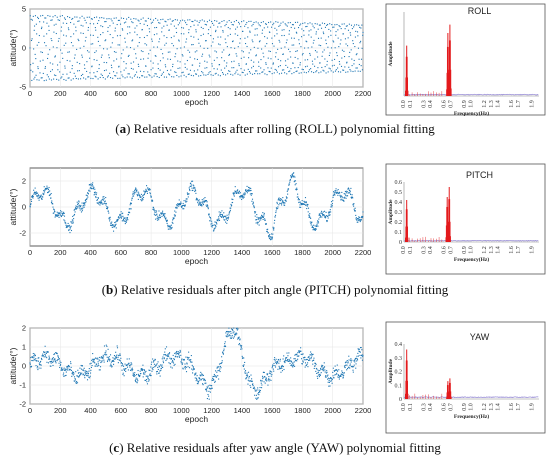  I want to click on x-tick-label: 0, so click(30, 93).